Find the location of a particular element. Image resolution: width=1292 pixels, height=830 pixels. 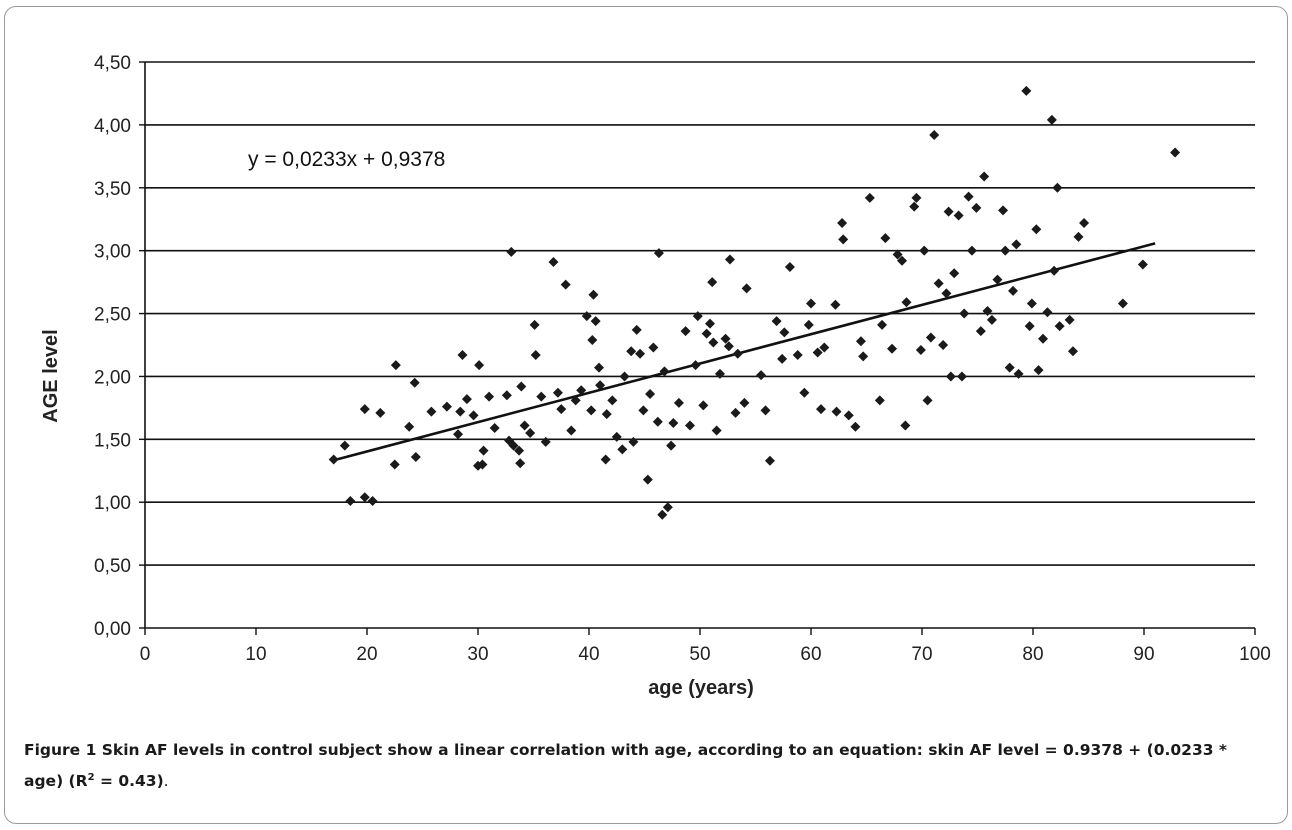

y-tick-label: 3,00 is located at coordinates (112, 252).